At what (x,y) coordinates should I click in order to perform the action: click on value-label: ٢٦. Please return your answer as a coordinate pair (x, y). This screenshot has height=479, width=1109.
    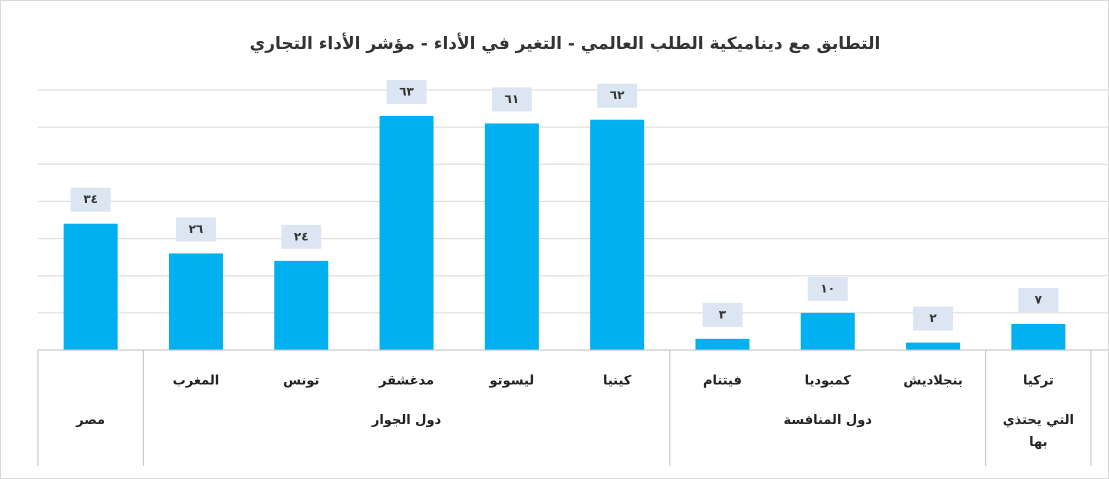
    Looking at the image, I should click on (196, 229).